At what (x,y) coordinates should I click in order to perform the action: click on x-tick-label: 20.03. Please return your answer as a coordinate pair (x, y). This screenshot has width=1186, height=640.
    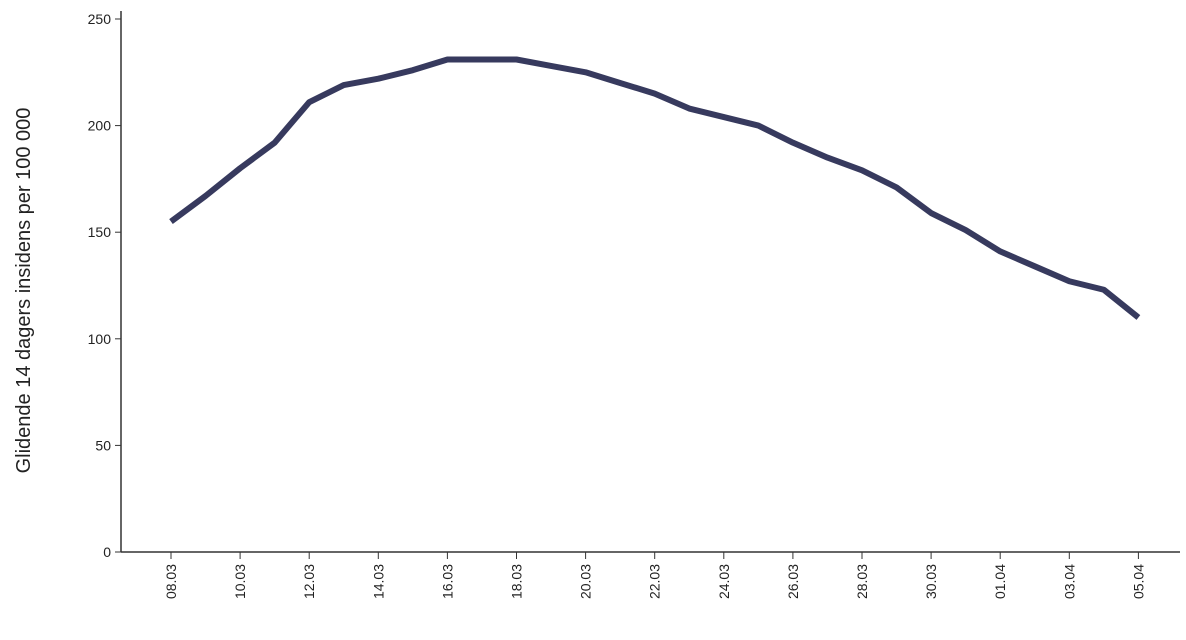
    Looking at the image, I should click on (586, 581).